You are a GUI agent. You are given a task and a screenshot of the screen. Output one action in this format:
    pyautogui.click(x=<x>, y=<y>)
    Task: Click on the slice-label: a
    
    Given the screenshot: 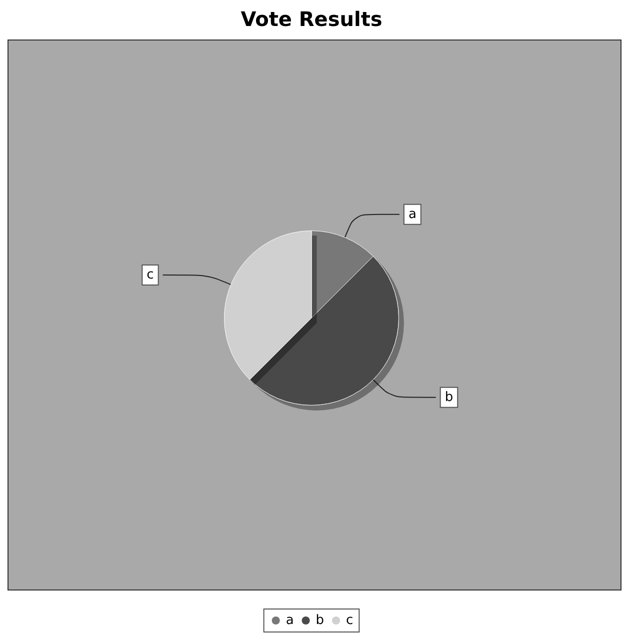 What is the action you would take?
    pyautogui.click(x=412, y=214)
    